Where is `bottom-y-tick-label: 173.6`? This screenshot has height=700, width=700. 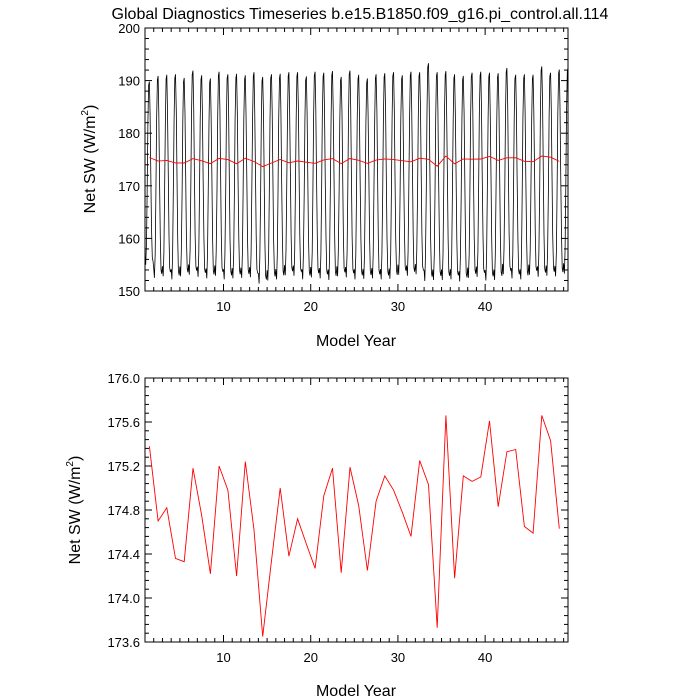
bottom-y-tick-label: 173.6 is located at coordinates (123, 642).